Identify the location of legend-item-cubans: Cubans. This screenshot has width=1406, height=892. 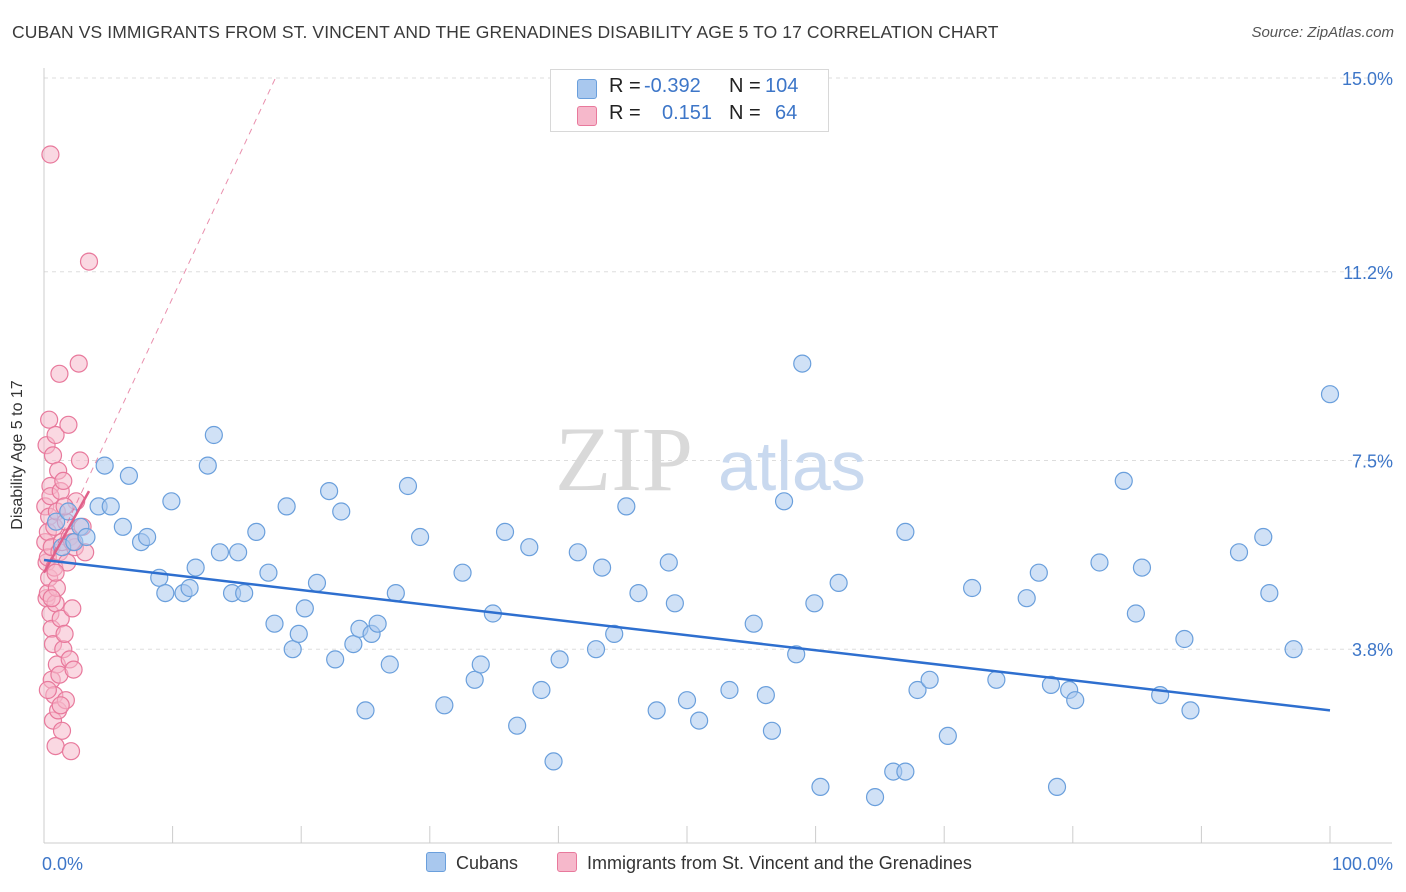
(472, 863).